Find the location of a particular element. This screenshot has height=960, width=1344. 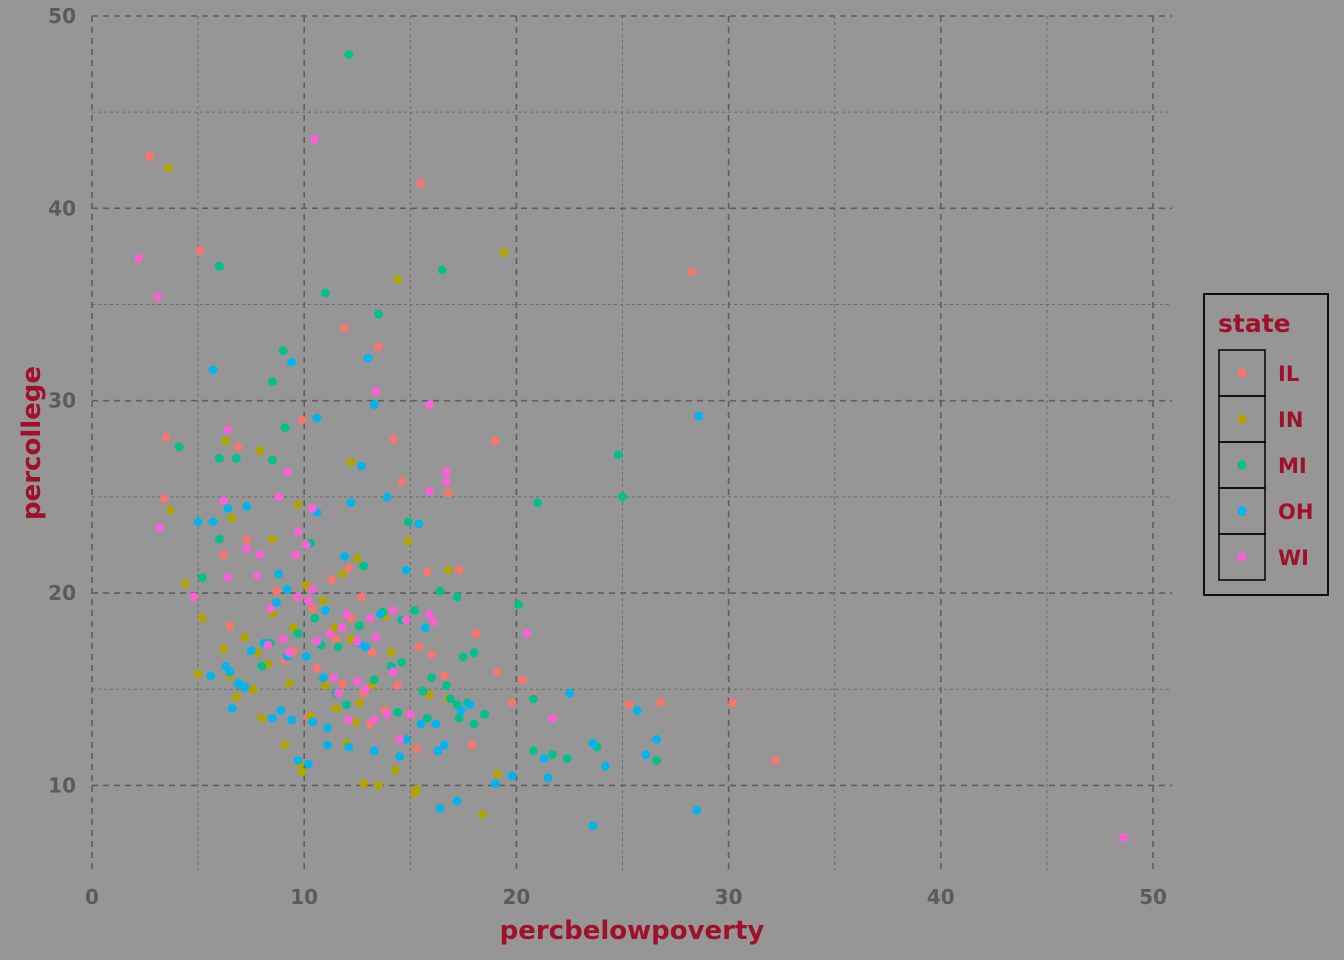

legend-label-wi: WI is located at coordinates (1293, 558).